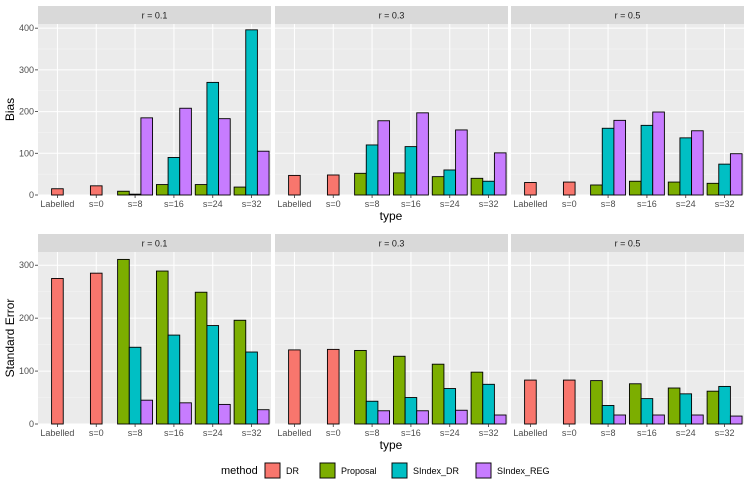 The height and width of the screenshot is (491, 747). What do you see at coordinates (239, 471) in the screenshot?
I see `legend-title: method` at bounding box center [239, 471].